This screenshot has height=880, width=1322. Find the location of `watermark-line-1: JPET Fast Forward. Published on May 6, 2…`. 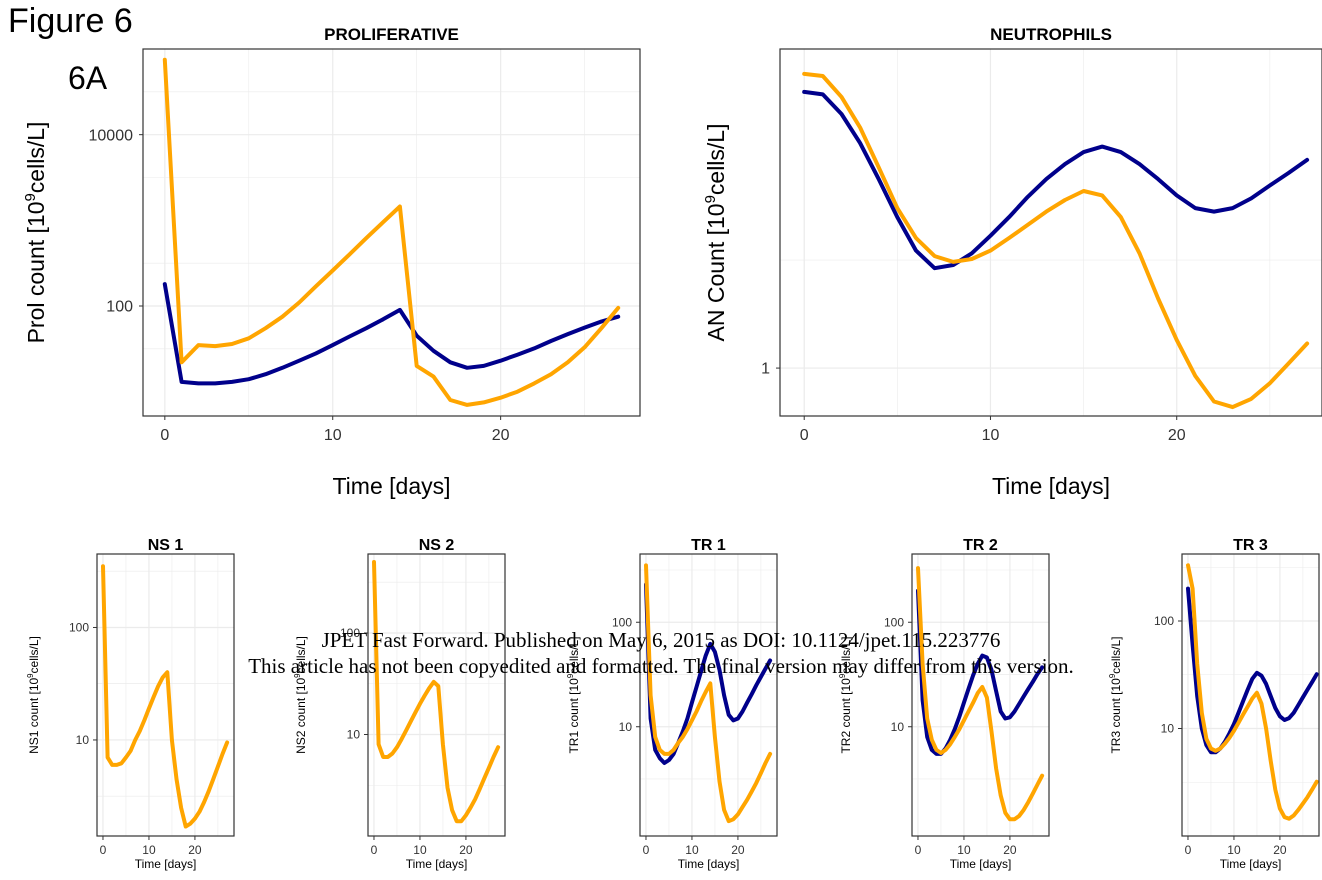

watermark-line-1: JPET Fast Forward. Published on May 6, 2… is located at coordinates (661, 640).